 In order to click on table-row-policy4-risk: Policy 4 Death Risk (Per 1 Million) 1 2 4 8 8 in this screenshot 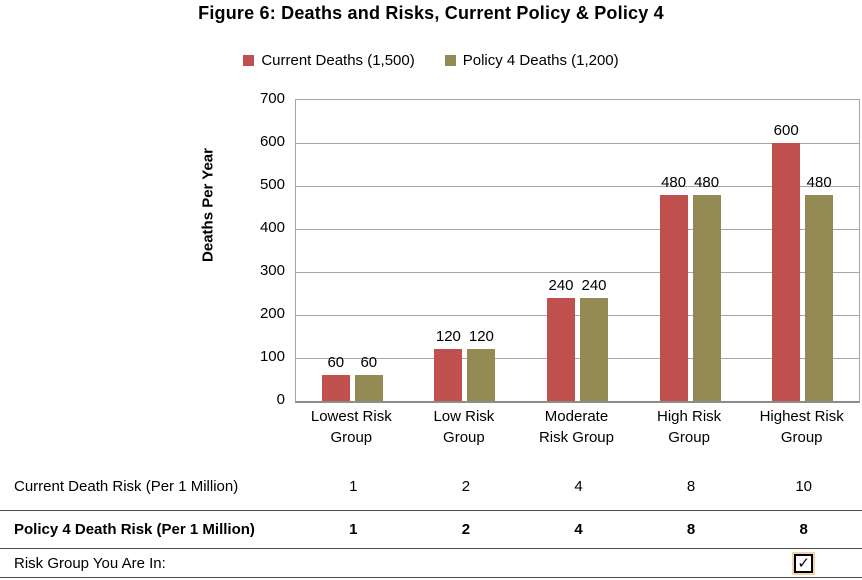, I will do `click(431, 529)`.